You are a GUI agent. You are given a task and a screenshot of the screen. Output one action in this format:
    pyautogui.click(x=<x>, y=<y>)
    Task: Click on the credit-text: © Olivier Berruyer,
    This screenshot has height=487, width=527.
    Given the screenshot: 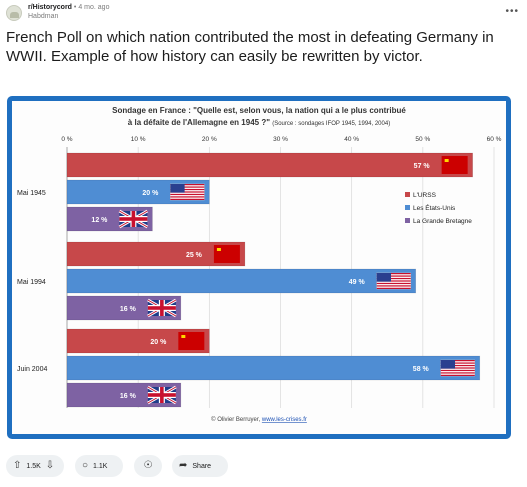 What is the action you would take?
    pyautogui.click(x=236, y=419)
    